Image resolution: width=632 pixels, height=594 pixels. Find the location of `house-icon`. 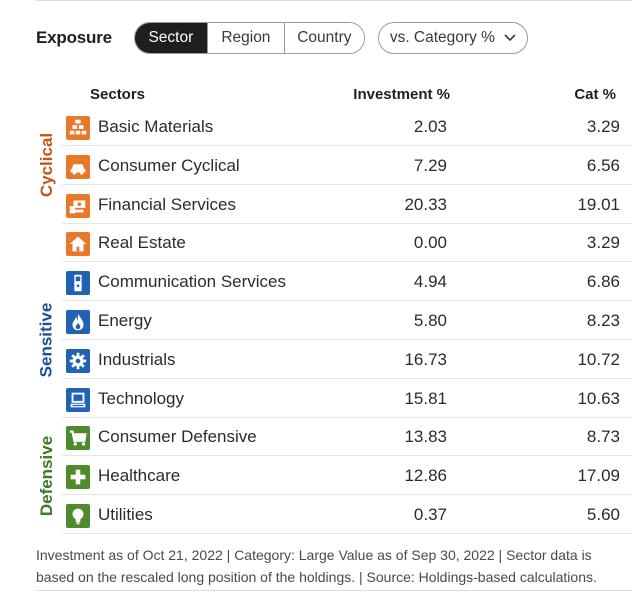

house-icon is located at coordinates (78, 244).